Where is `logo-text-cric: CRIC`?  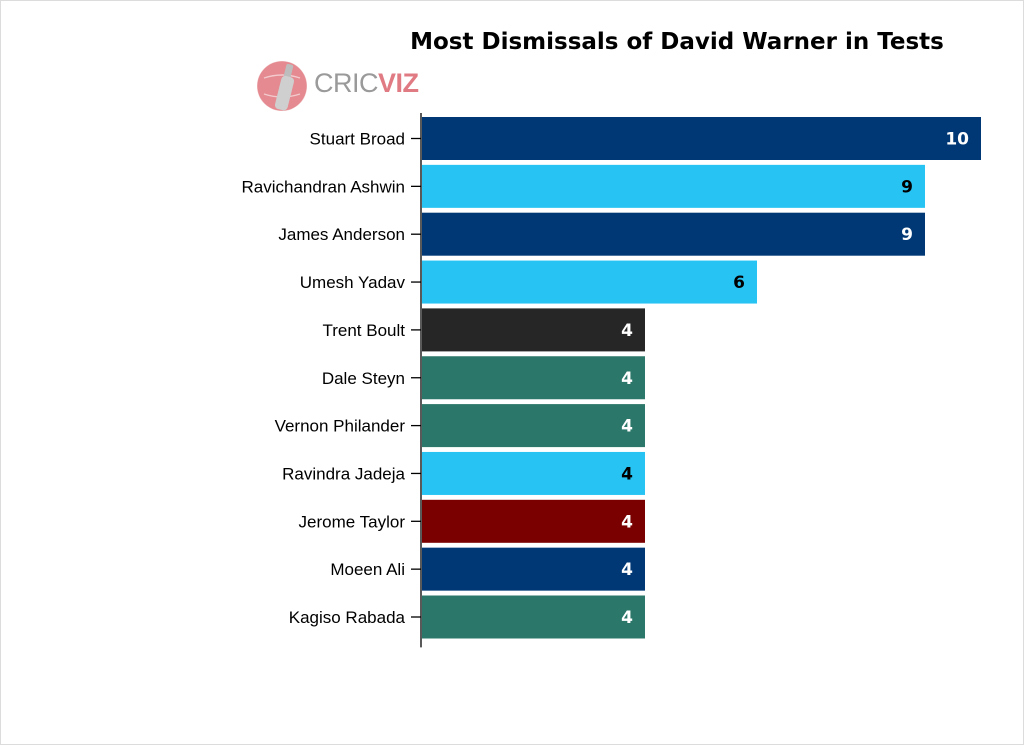
logo-text-cric: CRIC is located at coordinates (346, 83).